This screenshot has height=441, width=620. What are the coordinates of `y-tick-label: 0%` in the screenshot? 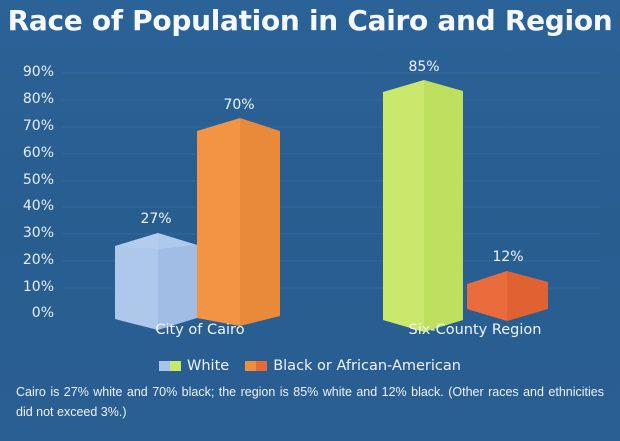 It's located at (42, 313).